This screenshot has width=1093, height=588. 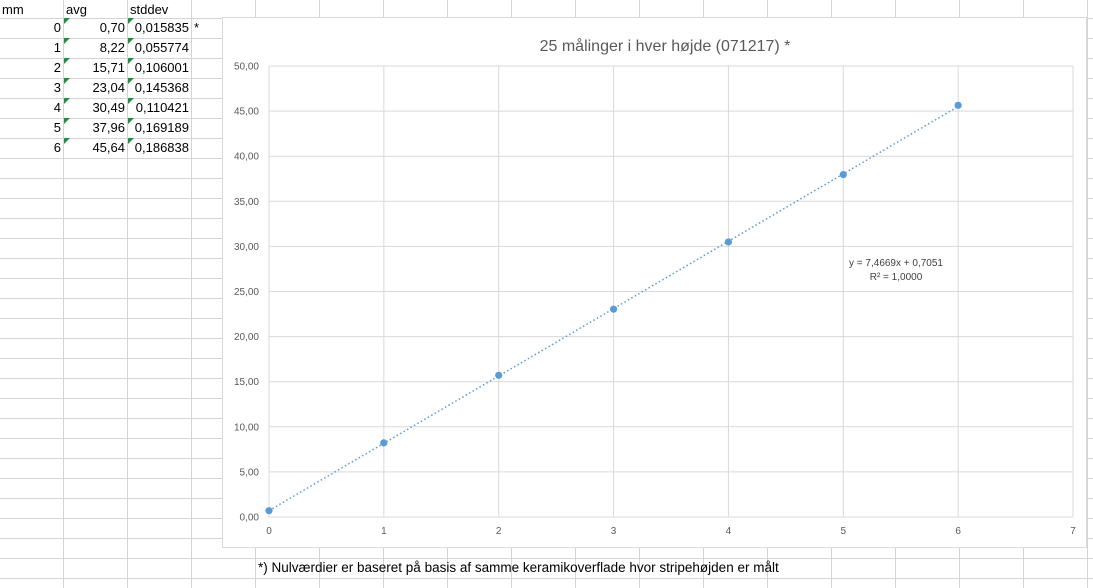 I want to click on cell-mm: 5, so click(x=57, y=127).